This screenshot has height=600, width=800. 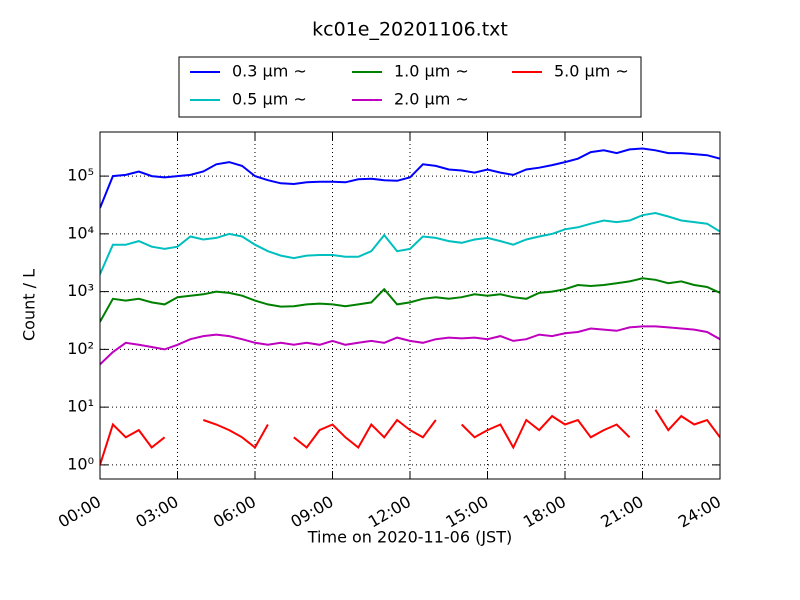 What do you see at coordinates (80, 348) in the screenshot?
I see `y-tick-label: 10²` at bounding box center [80, 348].